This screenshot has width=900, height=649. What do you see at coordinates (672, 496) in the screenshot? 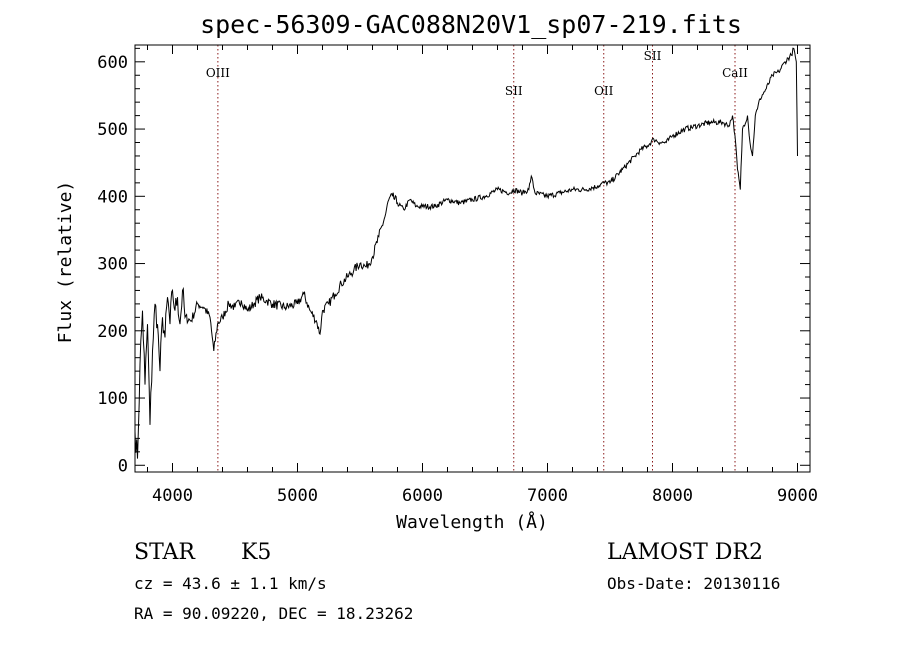
I see `x-tick-label: 8000` at bounding box center [672, 496].